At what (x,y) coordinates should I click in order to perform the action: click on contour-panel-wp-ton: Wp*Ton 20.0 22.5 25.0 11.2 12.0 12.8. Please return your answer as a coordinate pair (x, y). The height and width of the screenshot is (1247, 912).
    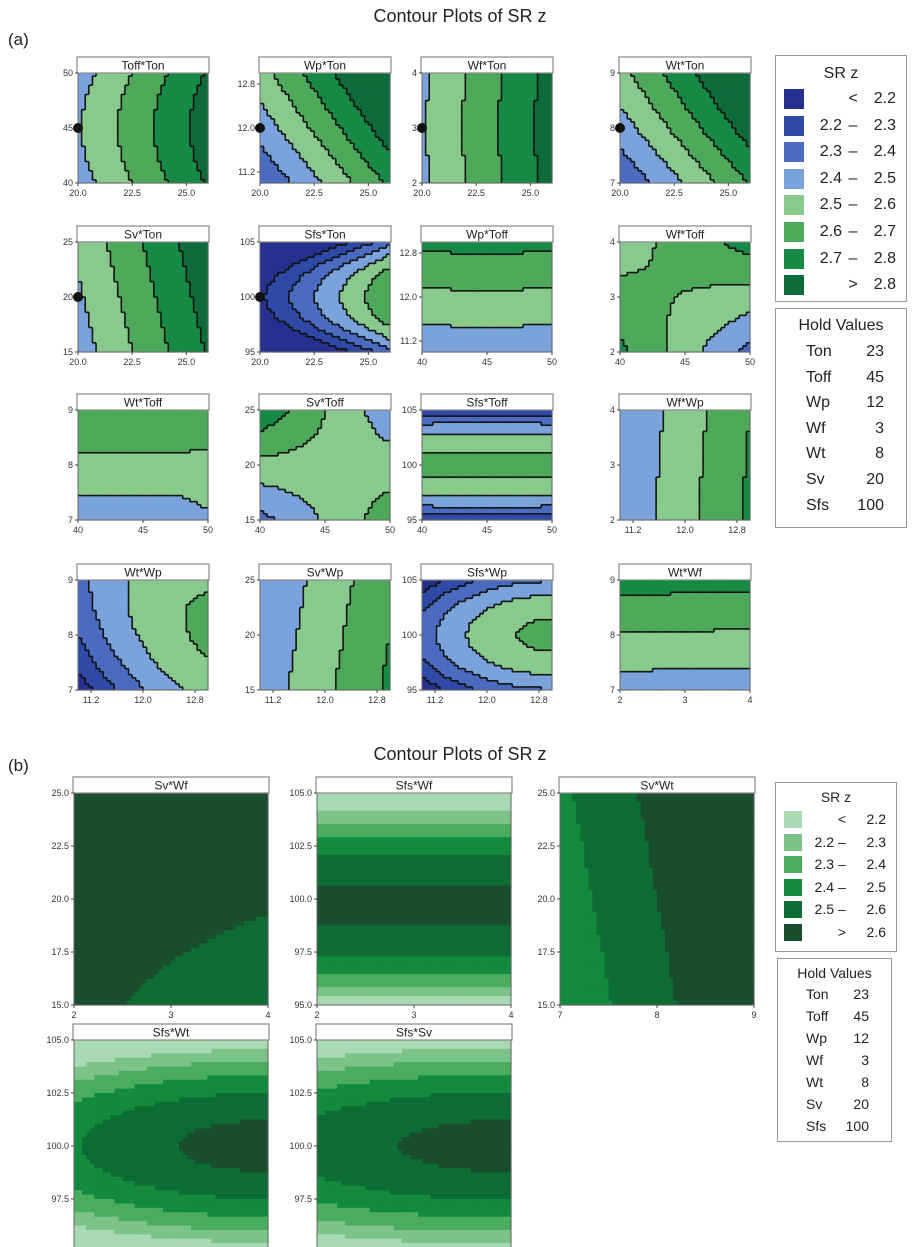
    Looking at the image, I should click on (314, 127).